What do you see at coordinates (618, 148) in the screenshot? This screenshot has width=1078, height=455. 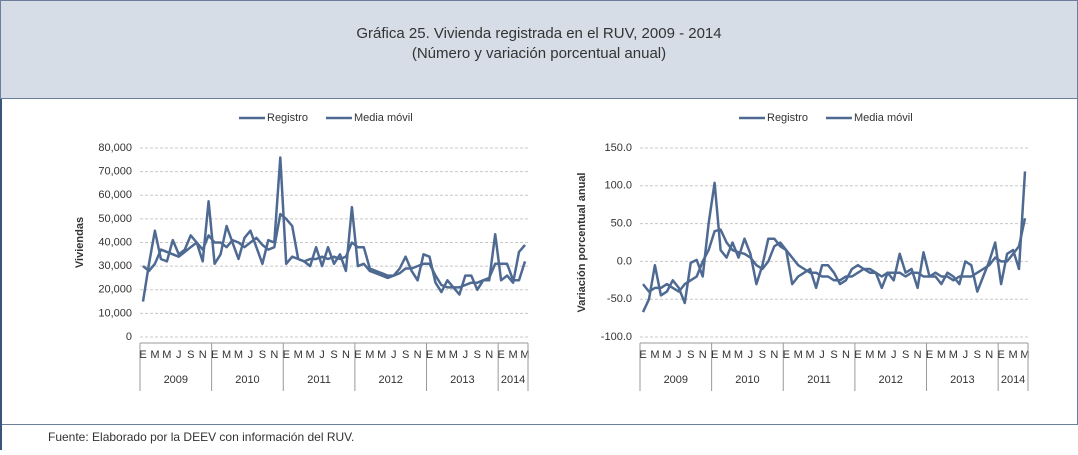 I see `y-tick-label: 150.0` at bounding box center [618, 148].